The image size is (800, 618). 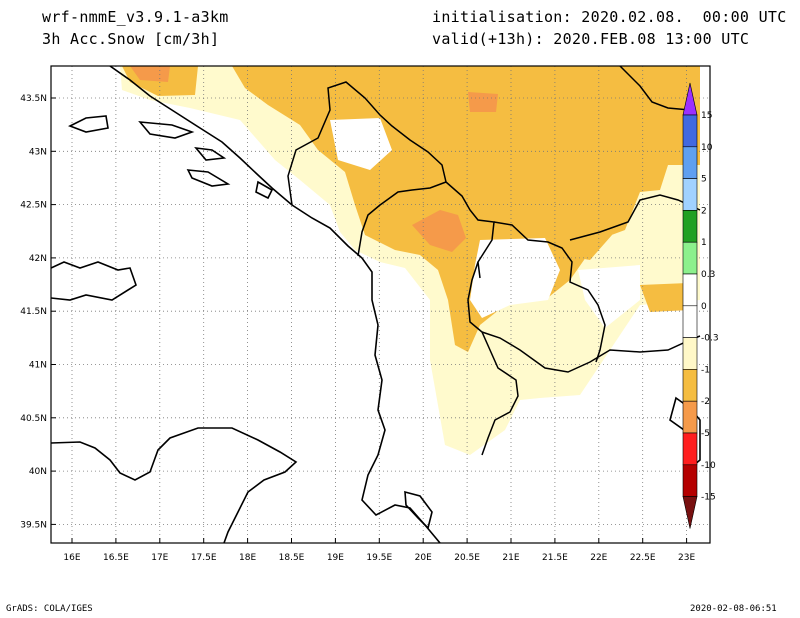 I want to click on lon-tick-label: 22.5E, so click(x=643, y=558).